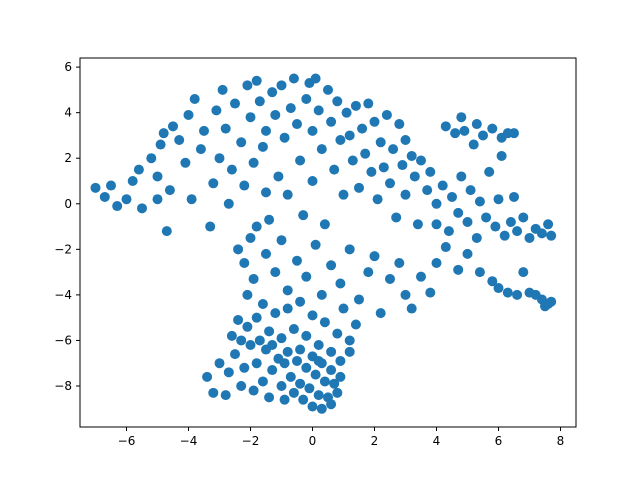 This screenshot has width=640, height=480. I want to click on x-tick-label: −6, so click(127, 441).